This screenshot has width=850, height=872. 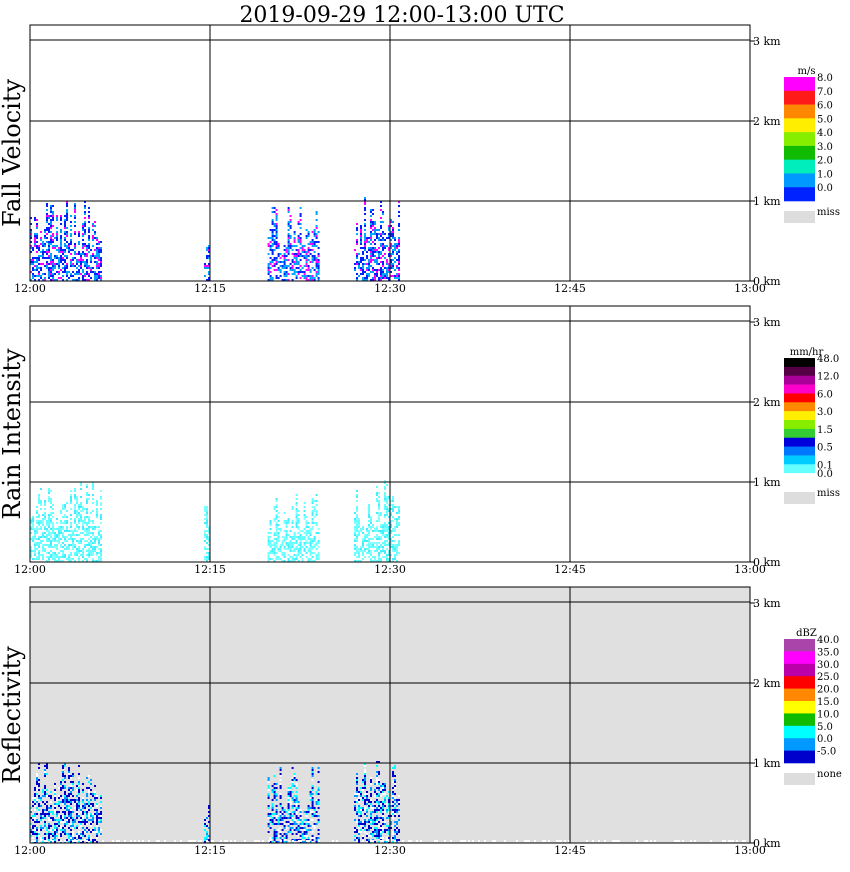 I want to click on colorbar-swatch, so click(x=799, y=645).